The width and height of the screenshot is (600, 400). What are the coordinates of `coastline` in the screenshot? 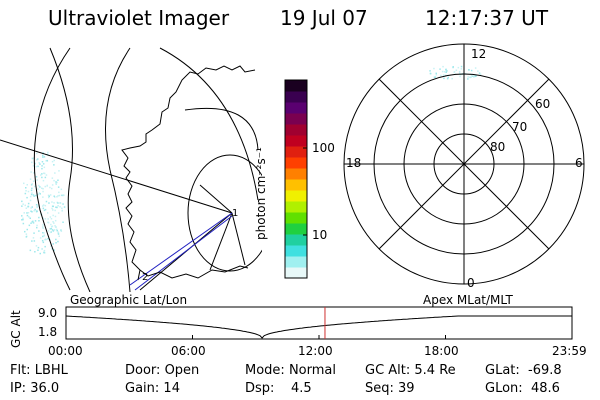 It's located at (188, 173).